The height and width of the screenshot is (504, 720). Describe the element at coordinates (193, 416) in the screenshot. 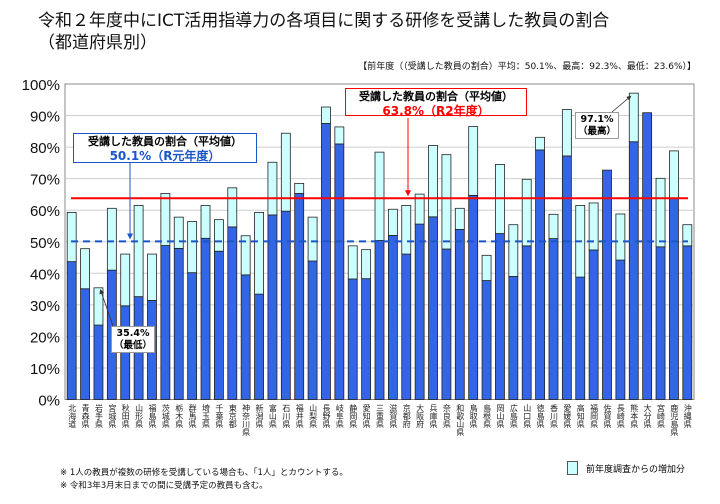

I see `x-tick-label: 群馬県` at that location.